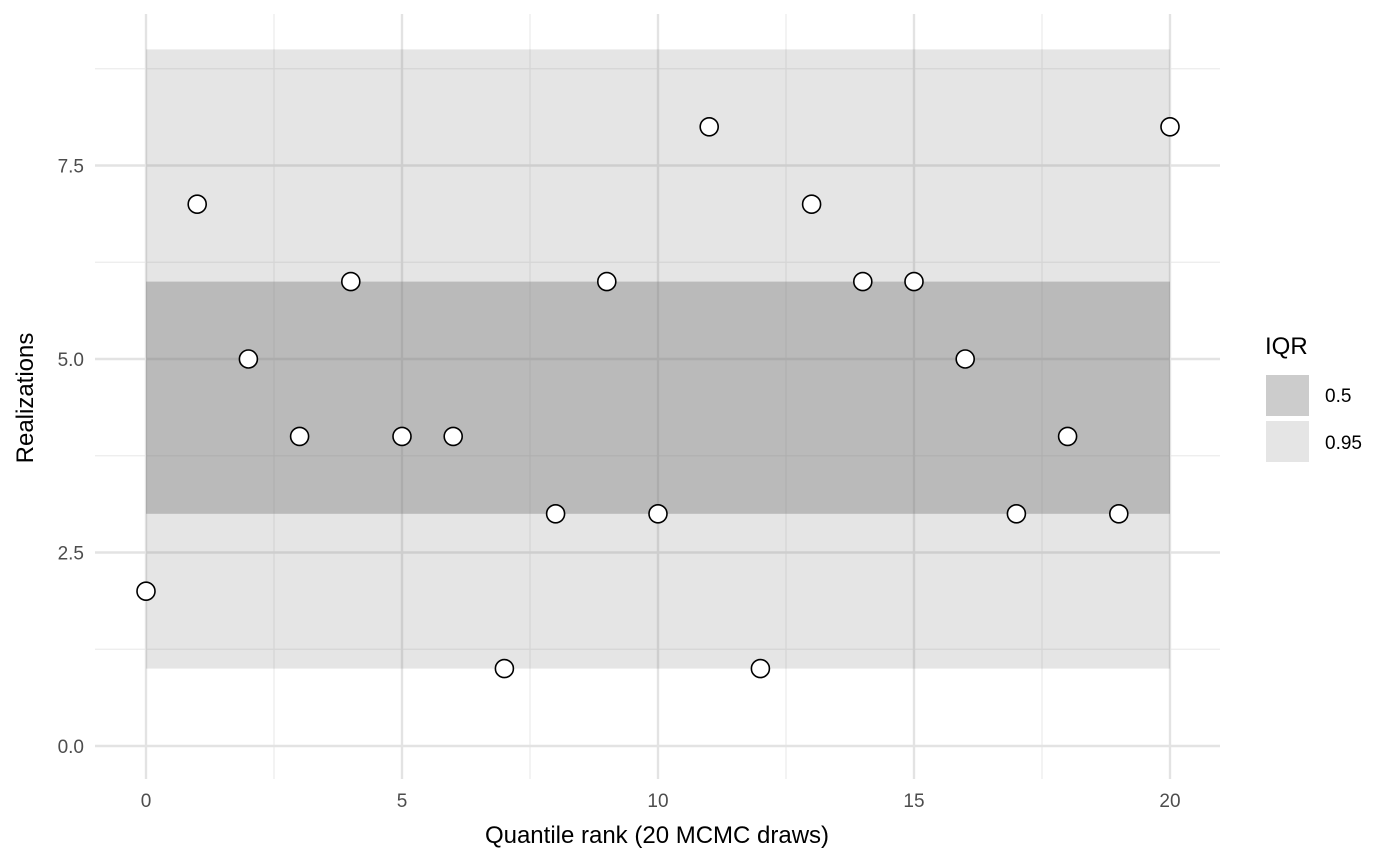 This screenshot has height=865, width=1400. Describe the element at coordinates (1287, 441) in the screenshot. I see `legend-key-0.95` at that location.